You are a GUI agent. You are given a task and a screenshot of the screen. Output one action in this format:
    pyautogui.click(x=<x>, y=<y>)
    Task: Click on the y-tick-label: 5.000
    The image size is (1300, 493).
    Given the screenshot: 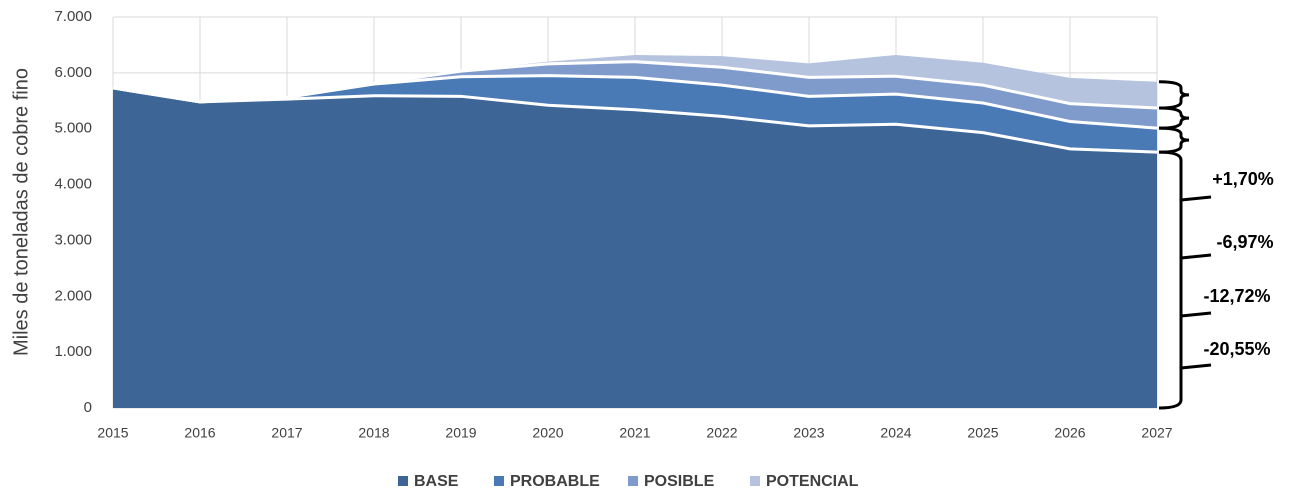 What is the action you would take?
    pyautogui.click(x=73, y=128)
    